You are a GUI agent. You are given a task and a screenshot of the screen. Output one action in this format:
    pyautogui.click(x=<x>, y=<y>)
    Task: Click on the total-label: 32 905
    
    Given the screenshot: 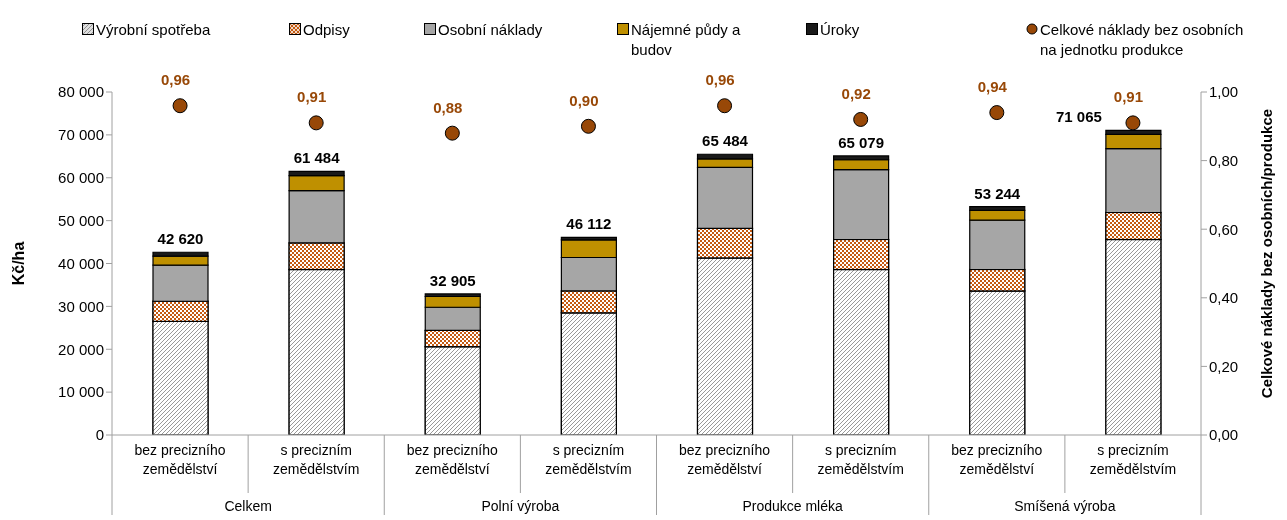 What is the action you would take?
    pyautogui.click(x=452, y=280)
    